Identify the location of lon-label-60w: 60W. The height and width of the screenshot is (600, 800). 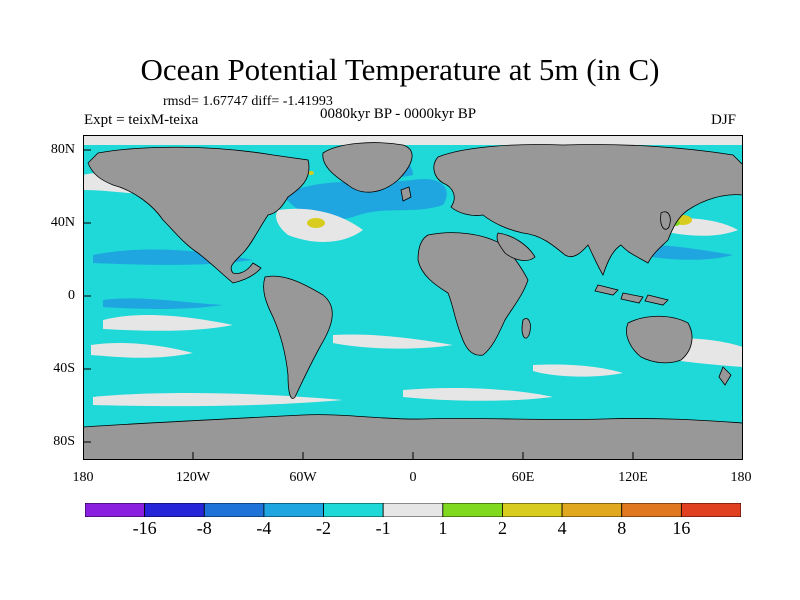
(303, 477).